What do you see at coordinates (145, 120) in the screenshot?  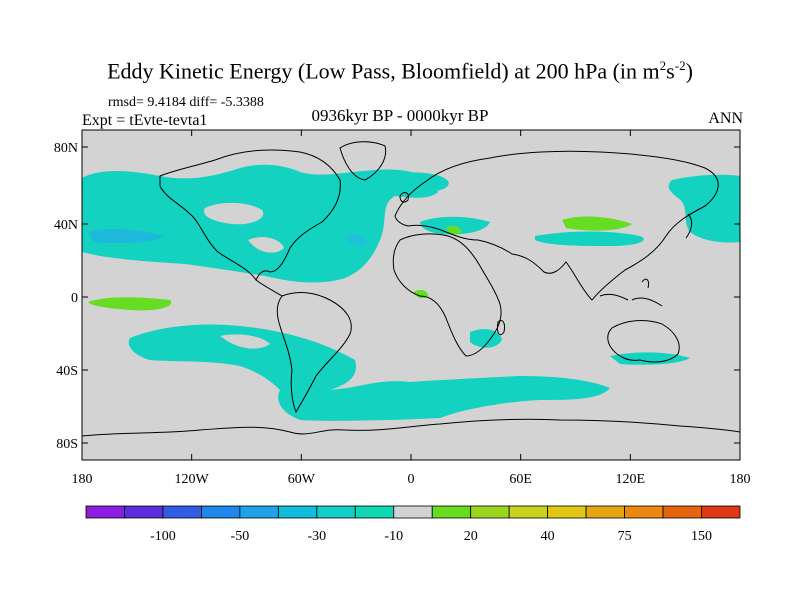 I see `experiment-label: Expt = tEvte-tevta1` at bounding box center [145, 120].